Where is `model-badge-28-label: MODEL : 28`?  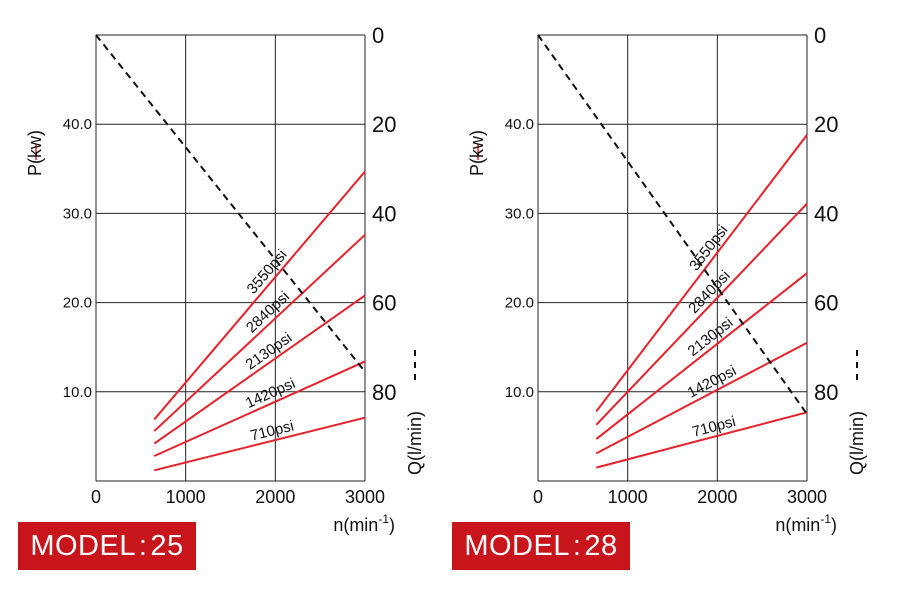
model-badge-28-label: MODEL : 28 is located at coordinates (541, 546).